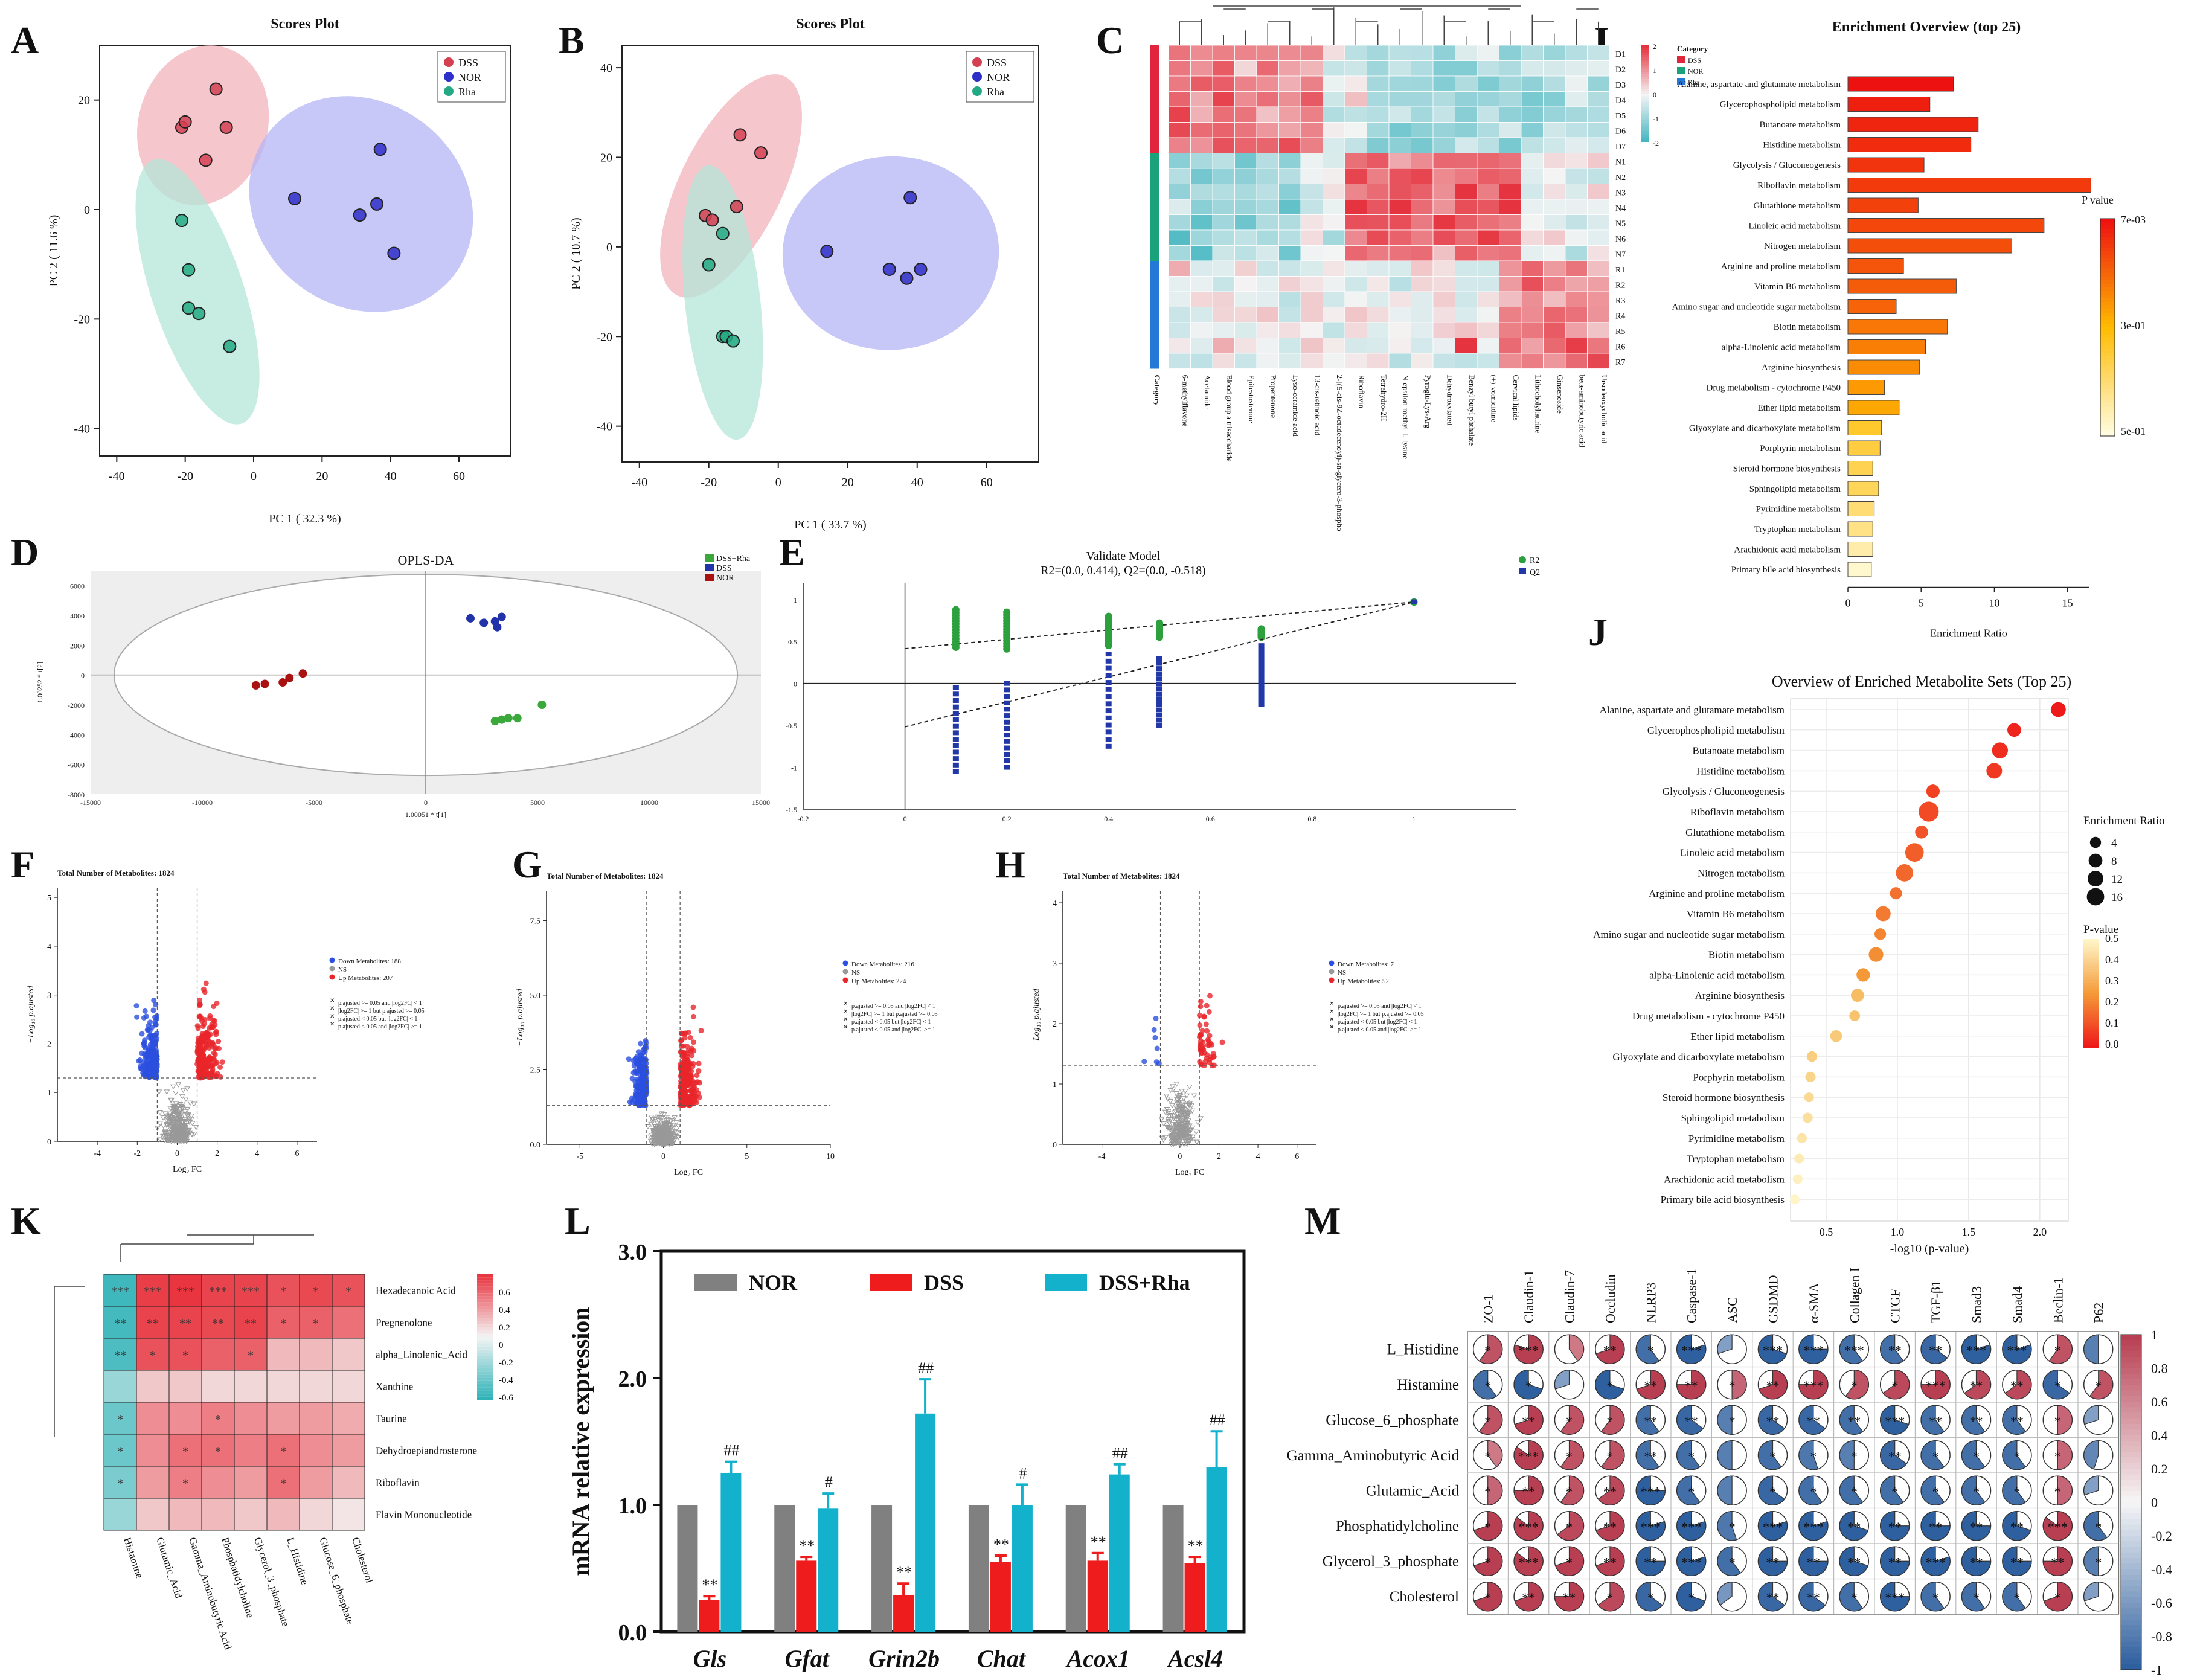 This screenshot has height=1680, width=2203. I want to click on row-label: Glucose_6_phosphate, so click(1392, 1420).